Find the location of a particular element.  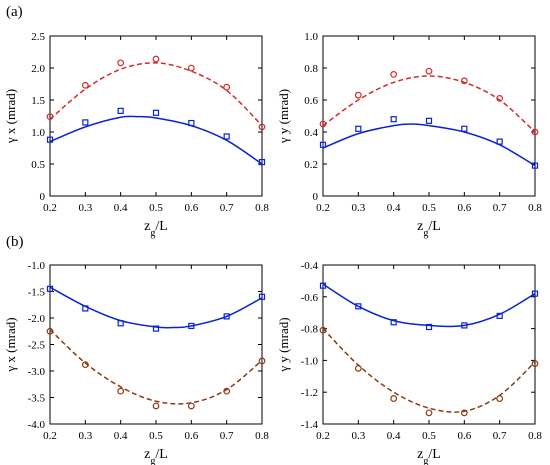

y-tick-label: 0 is located at coordinates (316, 197).